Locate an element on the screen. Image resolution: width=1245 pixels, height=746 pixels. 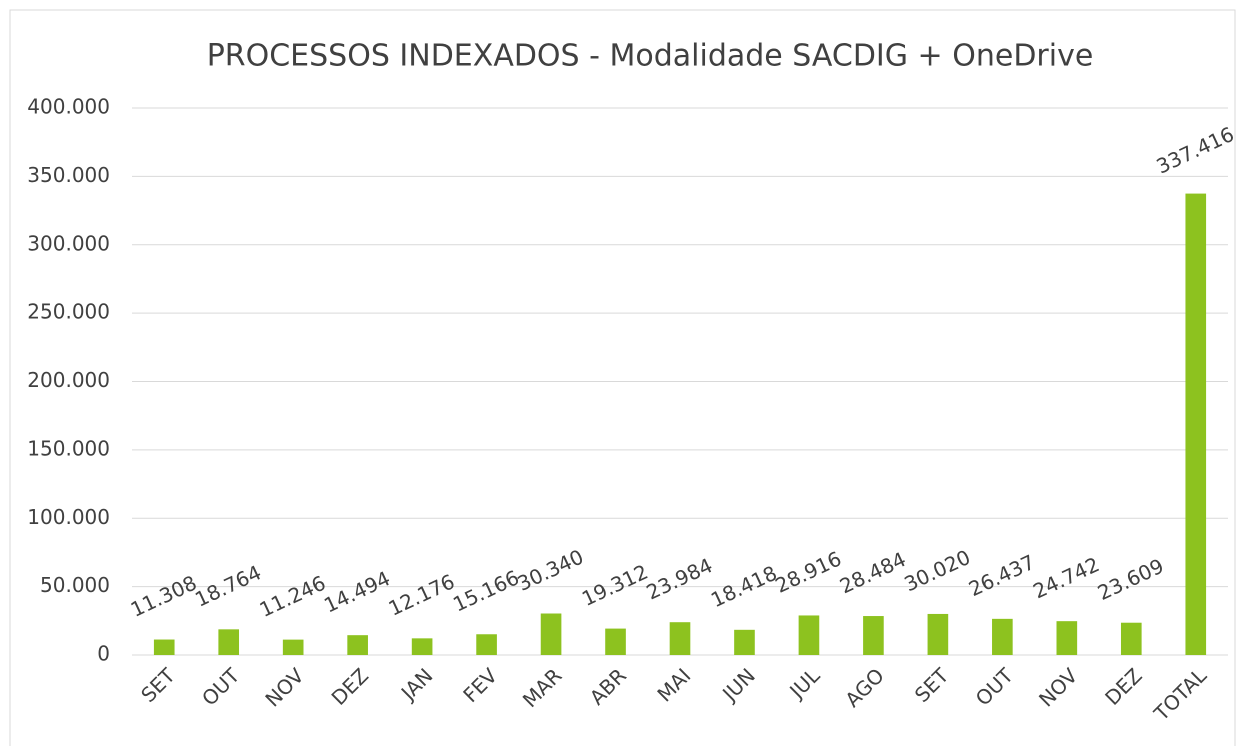
y-tick-label: 300.000 is located at coordinates (68, 243).